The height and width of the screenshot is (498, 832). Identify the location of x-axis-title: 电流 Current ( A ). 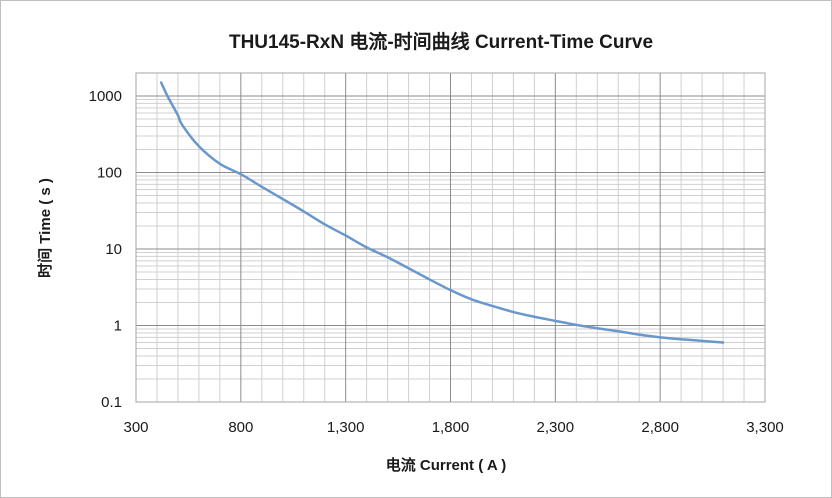
(446, 465).